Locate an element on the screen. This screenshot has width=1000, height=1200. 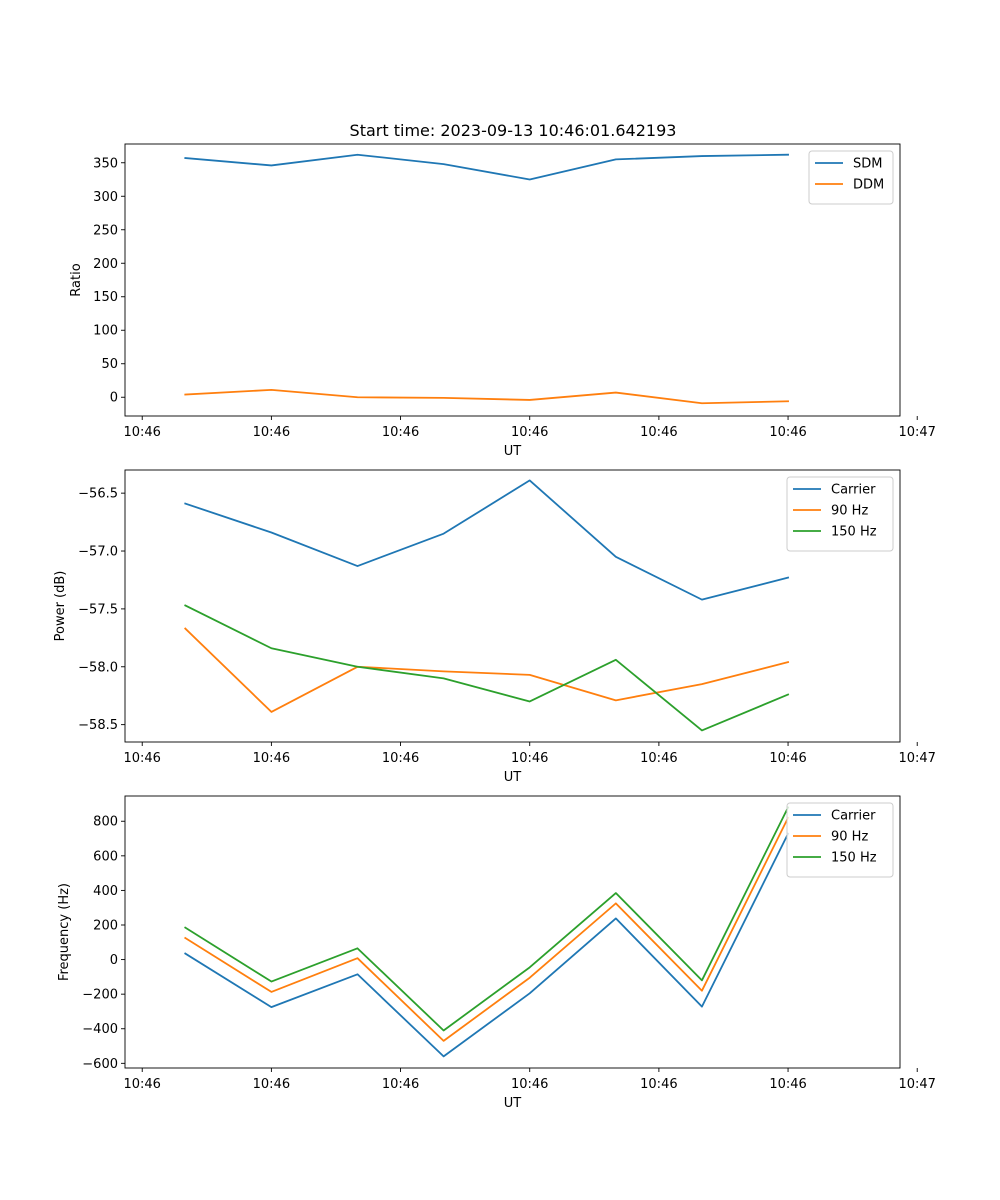
y-tick-label: 400 is located at coordinates (105, 891).